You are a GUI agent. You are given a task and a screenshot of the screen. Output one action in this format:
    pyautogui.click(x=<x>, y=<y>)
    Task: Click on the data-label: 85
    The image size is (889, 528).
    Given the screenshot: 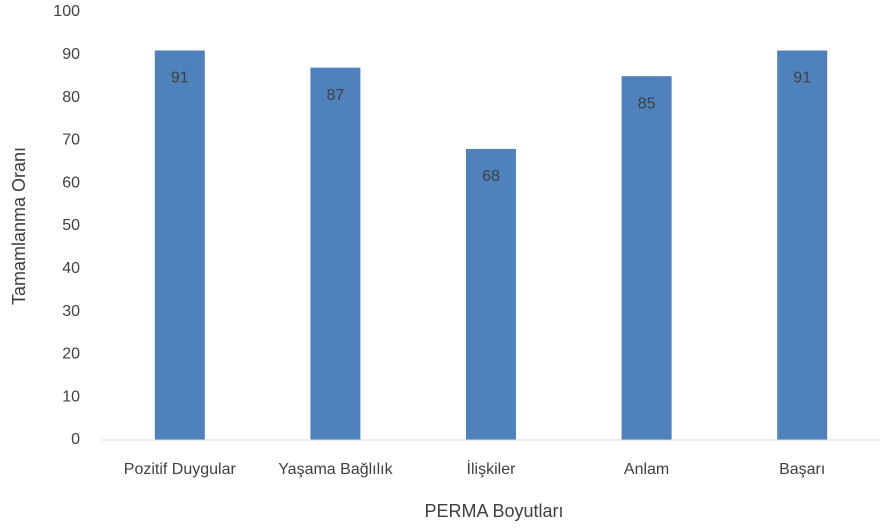 What is the action you would take?
    pyautogui.click(x=647, y=103)
    